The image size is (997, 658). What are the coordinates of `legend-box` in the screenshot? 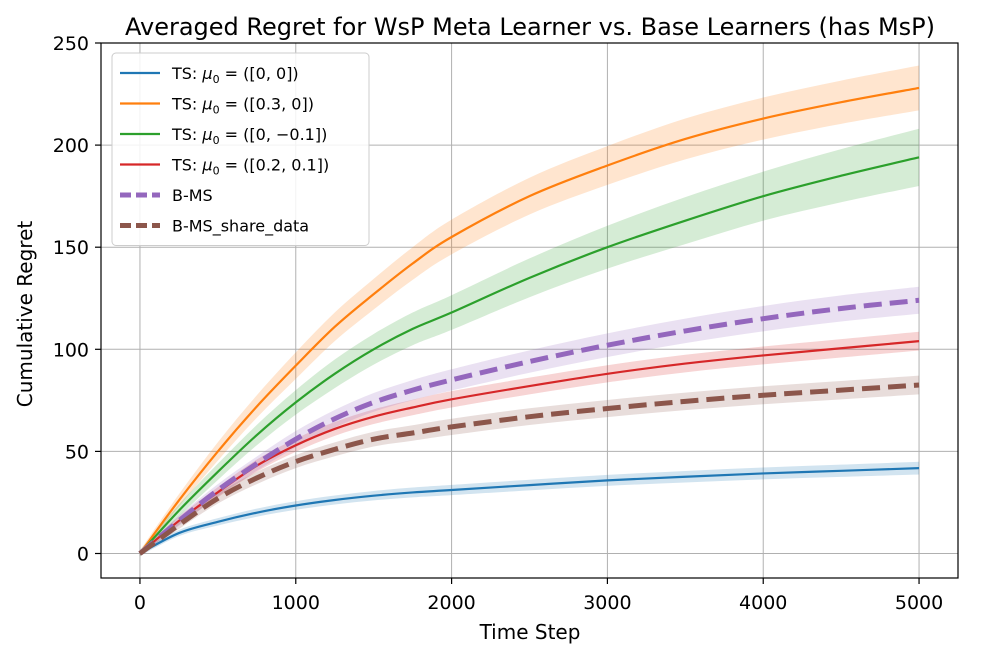 It's located at (240, 149).